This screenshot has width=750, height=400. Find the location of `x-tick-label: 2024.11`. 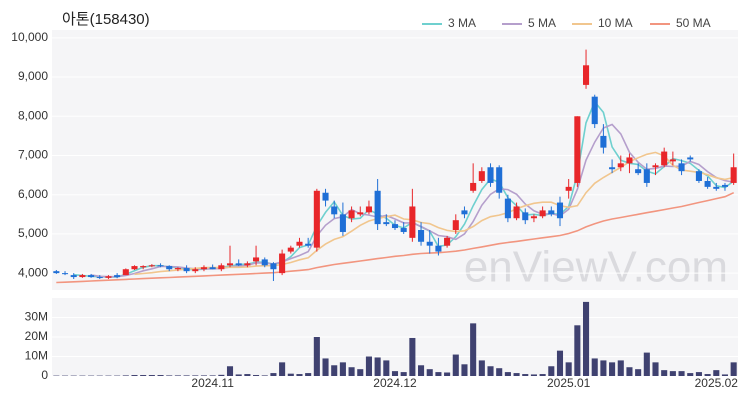

x-tick-label: 2024.11 is located at coordinates (212, 383).